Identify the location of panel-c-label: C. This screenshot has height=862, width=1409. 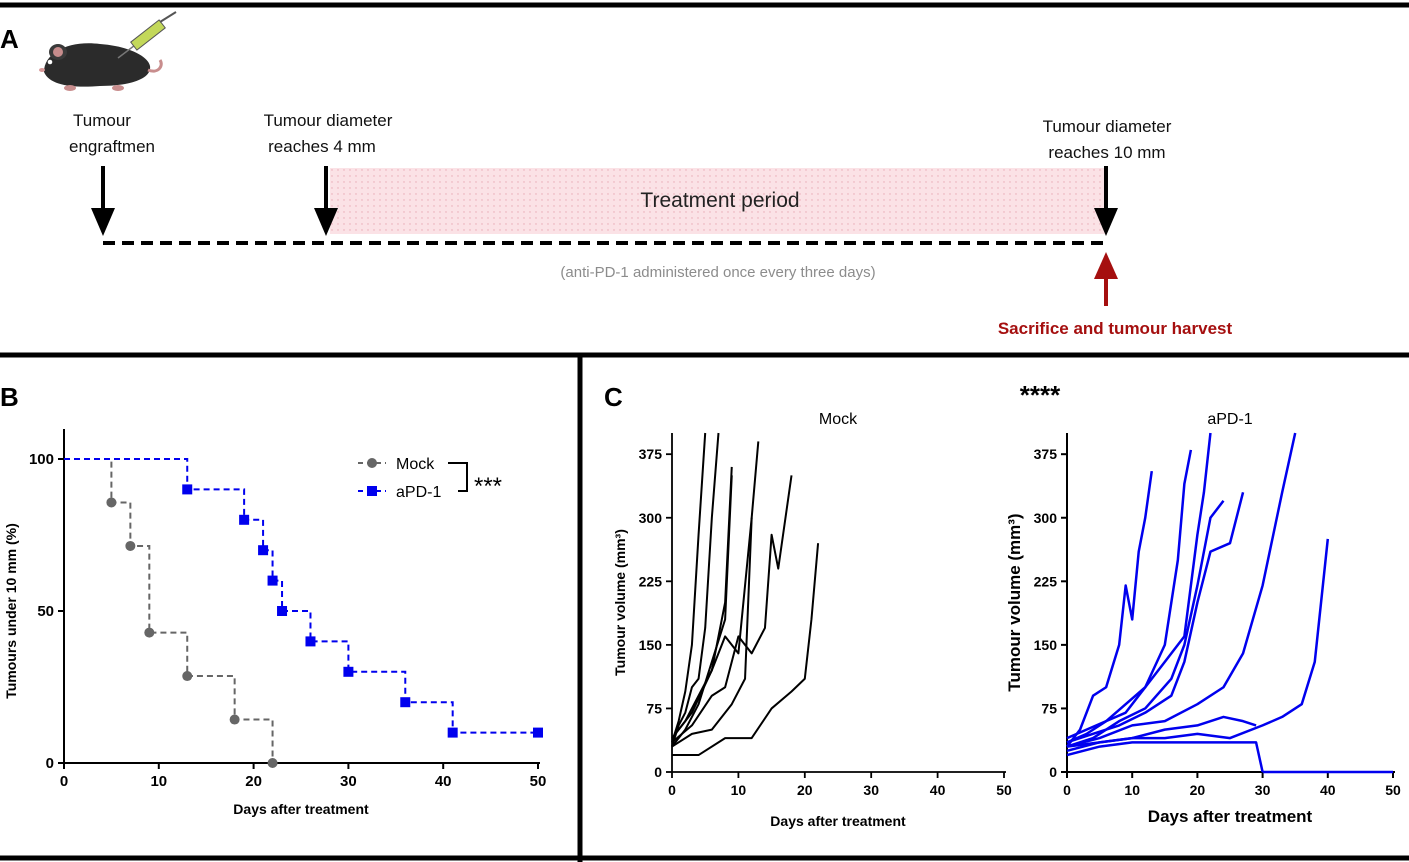
(613, 397).